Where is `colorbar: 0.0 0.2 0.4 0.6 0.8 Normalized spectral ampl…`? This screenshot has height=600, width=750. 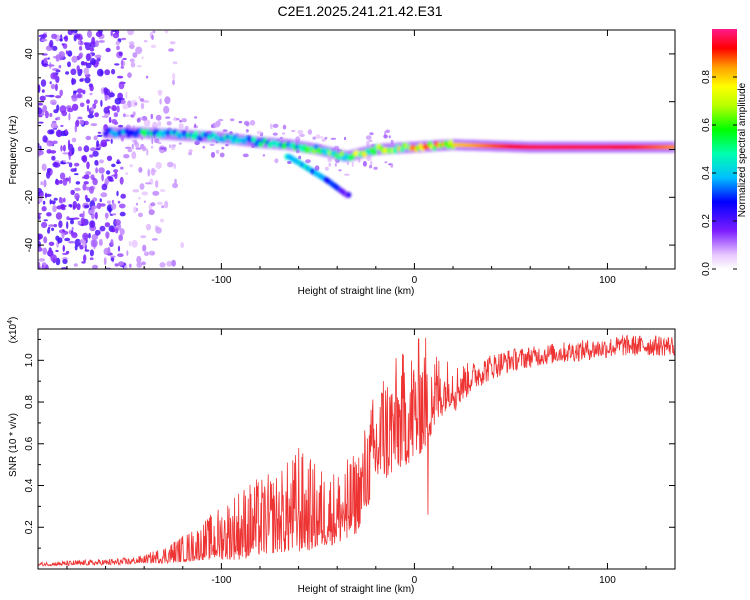
colorbar: 0.0 0.2 0.4 0.6 0.8 Normalized spectral ampl… is located at coordinates (724, 152).